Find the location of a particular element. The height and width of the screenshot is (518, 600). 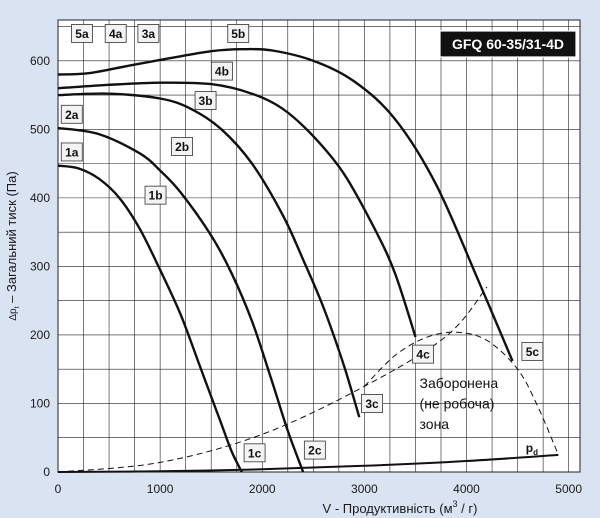

point-label-4b: 4b is located at coordinates (222, 72).